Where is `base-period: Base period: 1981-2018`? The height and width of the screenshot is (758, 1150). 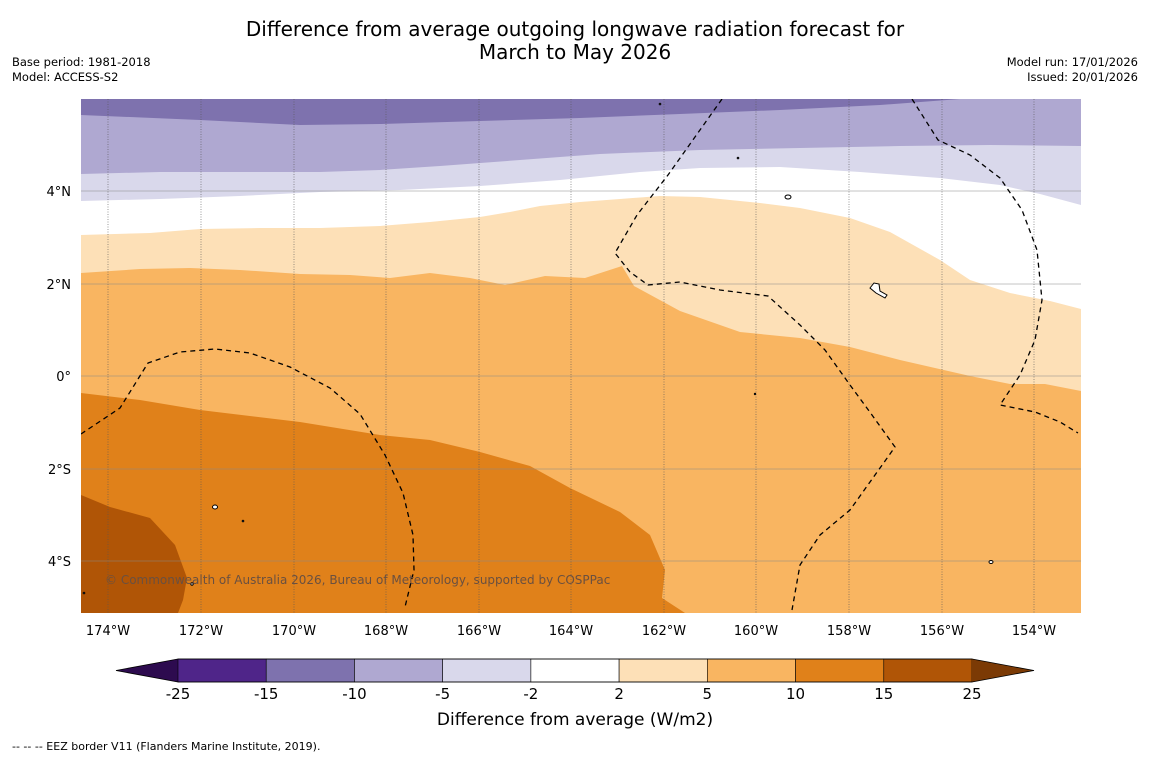 base-period: Base period: 1981-2018 is located at coordinates (81, 62).